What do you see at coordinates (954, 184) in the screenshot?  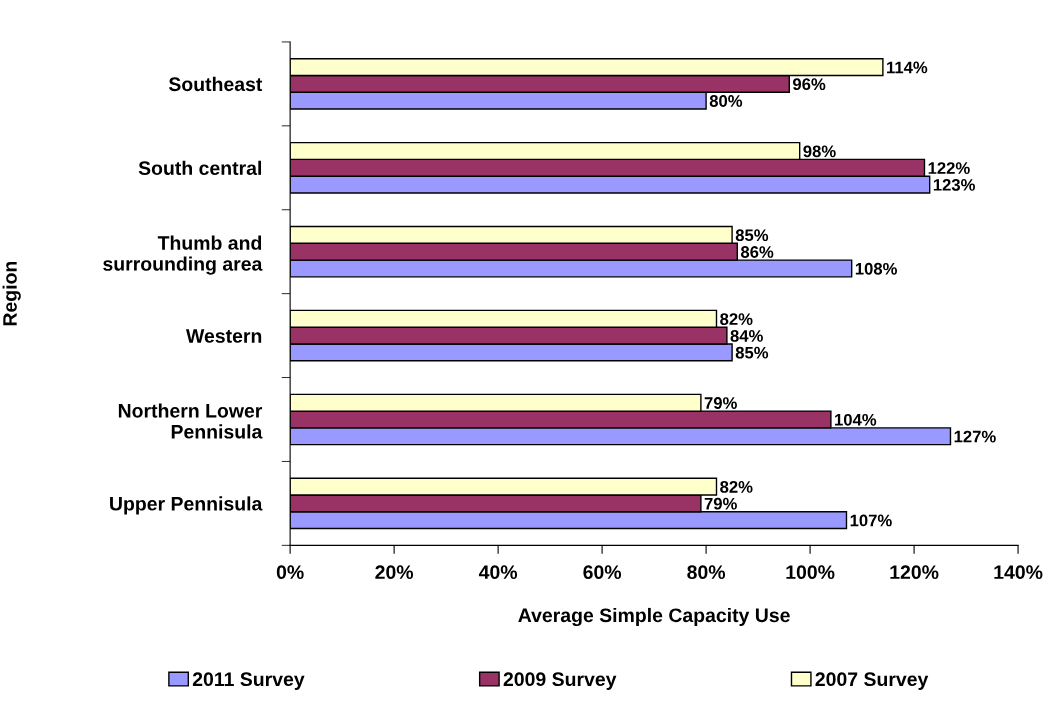 I see `data-label: 123%` at bounding box center [954, 184].